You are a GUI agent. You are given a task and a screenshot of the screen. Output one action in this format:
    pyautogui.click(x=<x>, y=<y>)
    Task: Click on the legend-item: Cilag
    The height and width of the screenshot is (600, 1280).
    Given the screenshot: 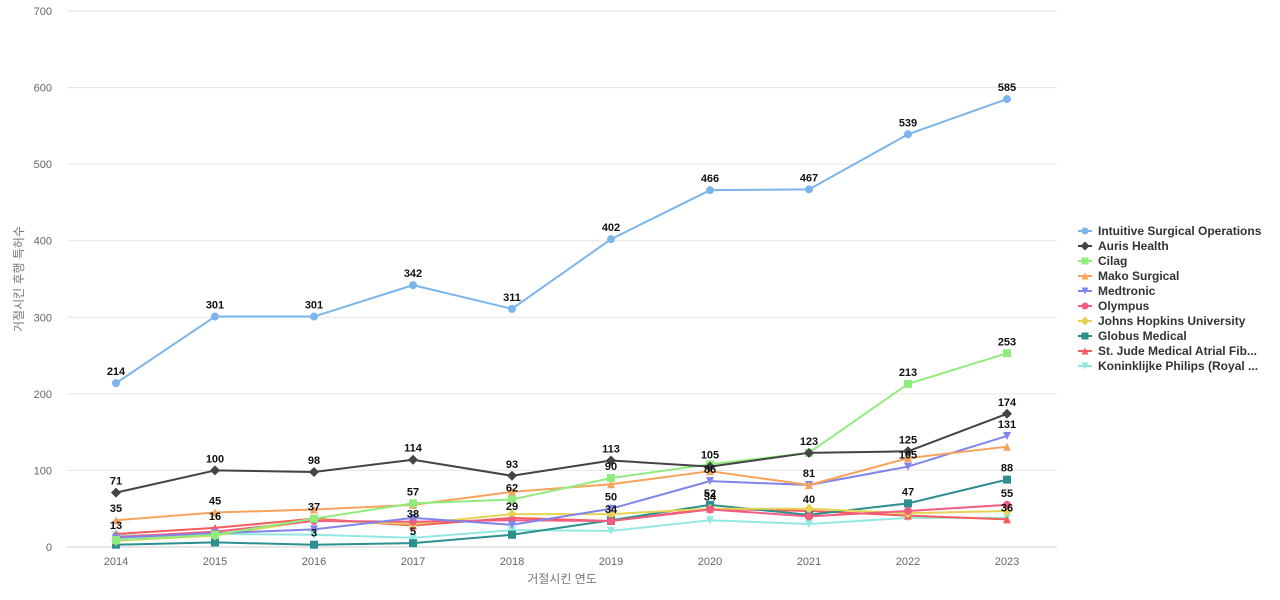 What is the action you would take?
    pyautogui.click(x=1102, y=261)
    